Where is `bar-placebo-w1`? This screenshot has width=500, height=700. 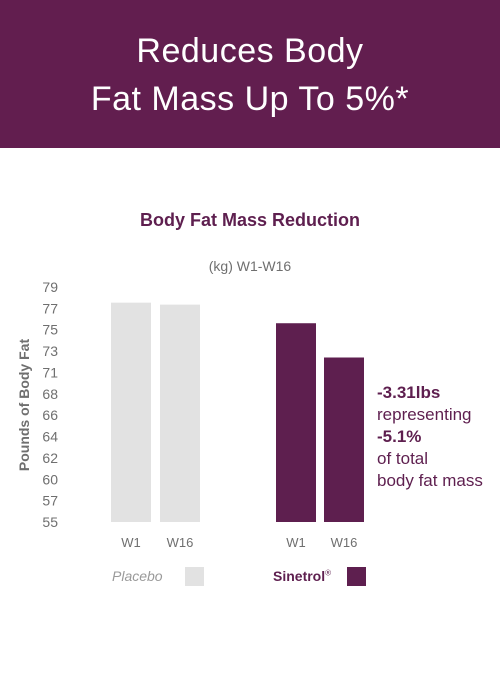 bar-placebo-w1 is located at coordinates (131, 412).